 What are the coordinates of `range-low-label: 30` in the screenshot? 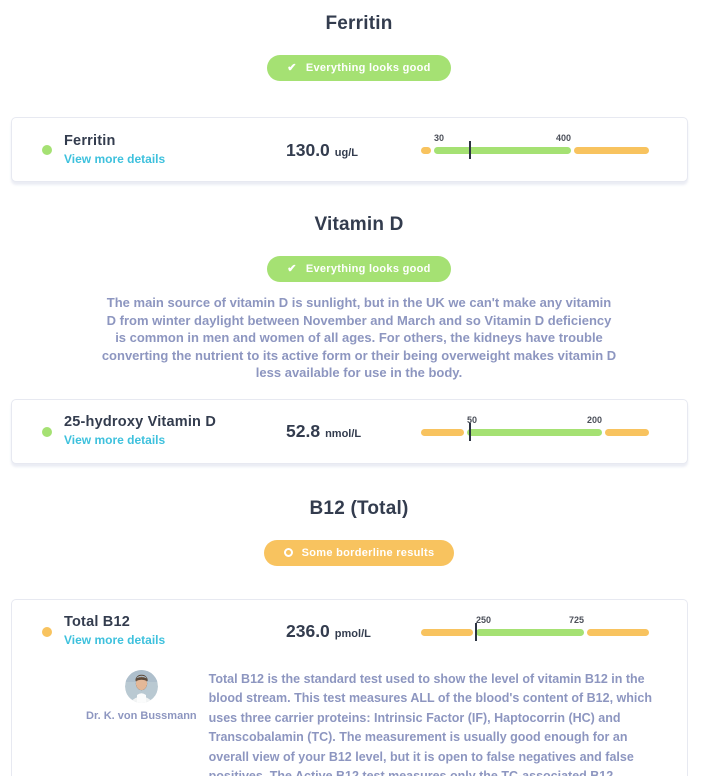 It's located at (439, 138).